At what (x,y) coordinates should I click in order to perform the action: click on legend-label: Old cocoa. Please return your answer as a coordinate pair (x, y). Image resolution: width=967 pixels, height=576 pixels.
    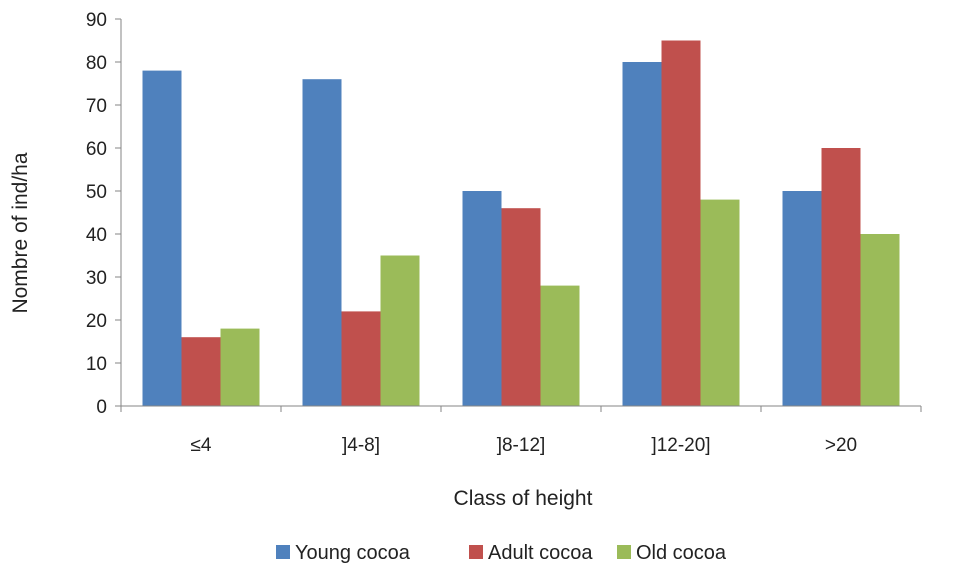
    Looking at the image, I should click on (681, 553).